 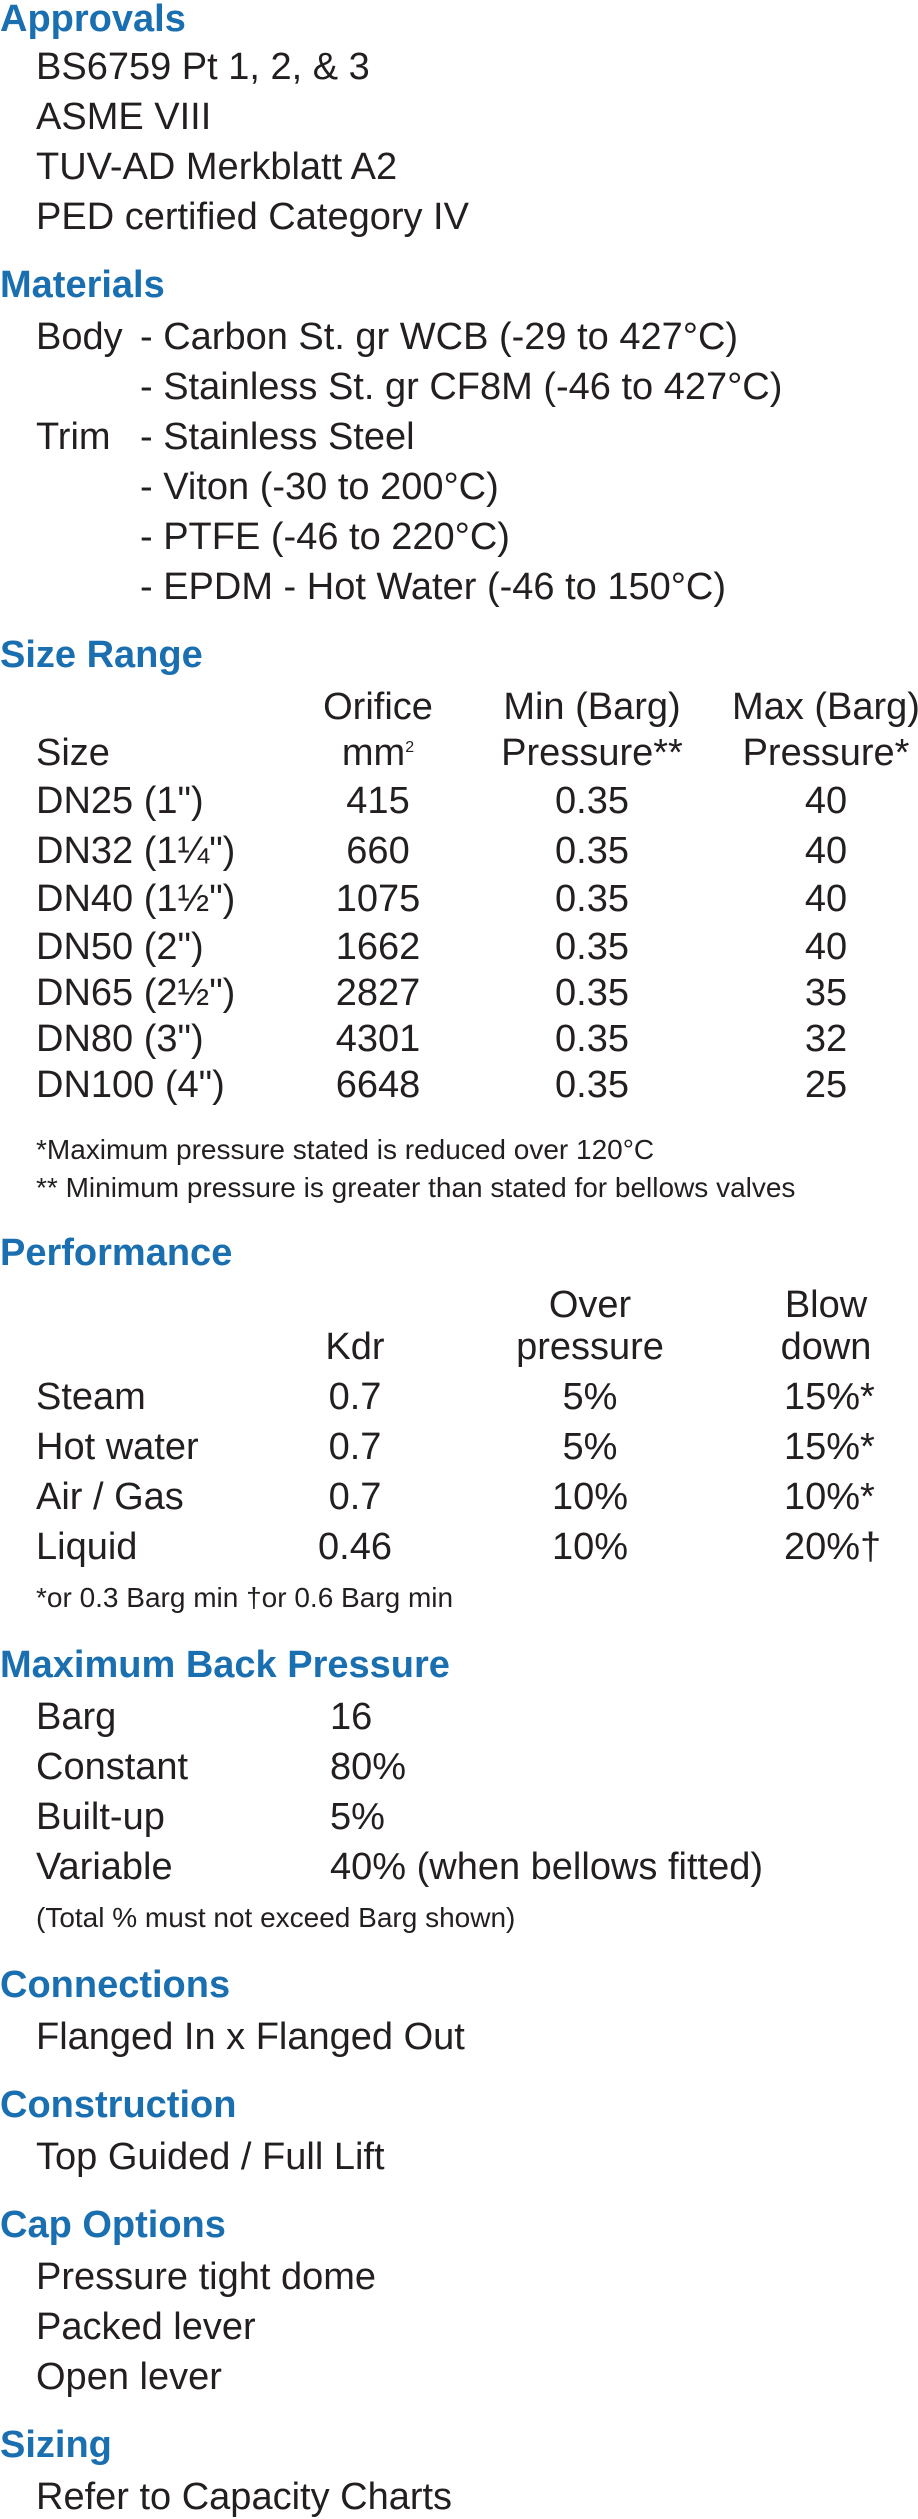 What do you see at coordinates (110, 1497) in the screenshot?
I see `perf-medium-cell: Air / Gas` at bounding box center [110, 1497].